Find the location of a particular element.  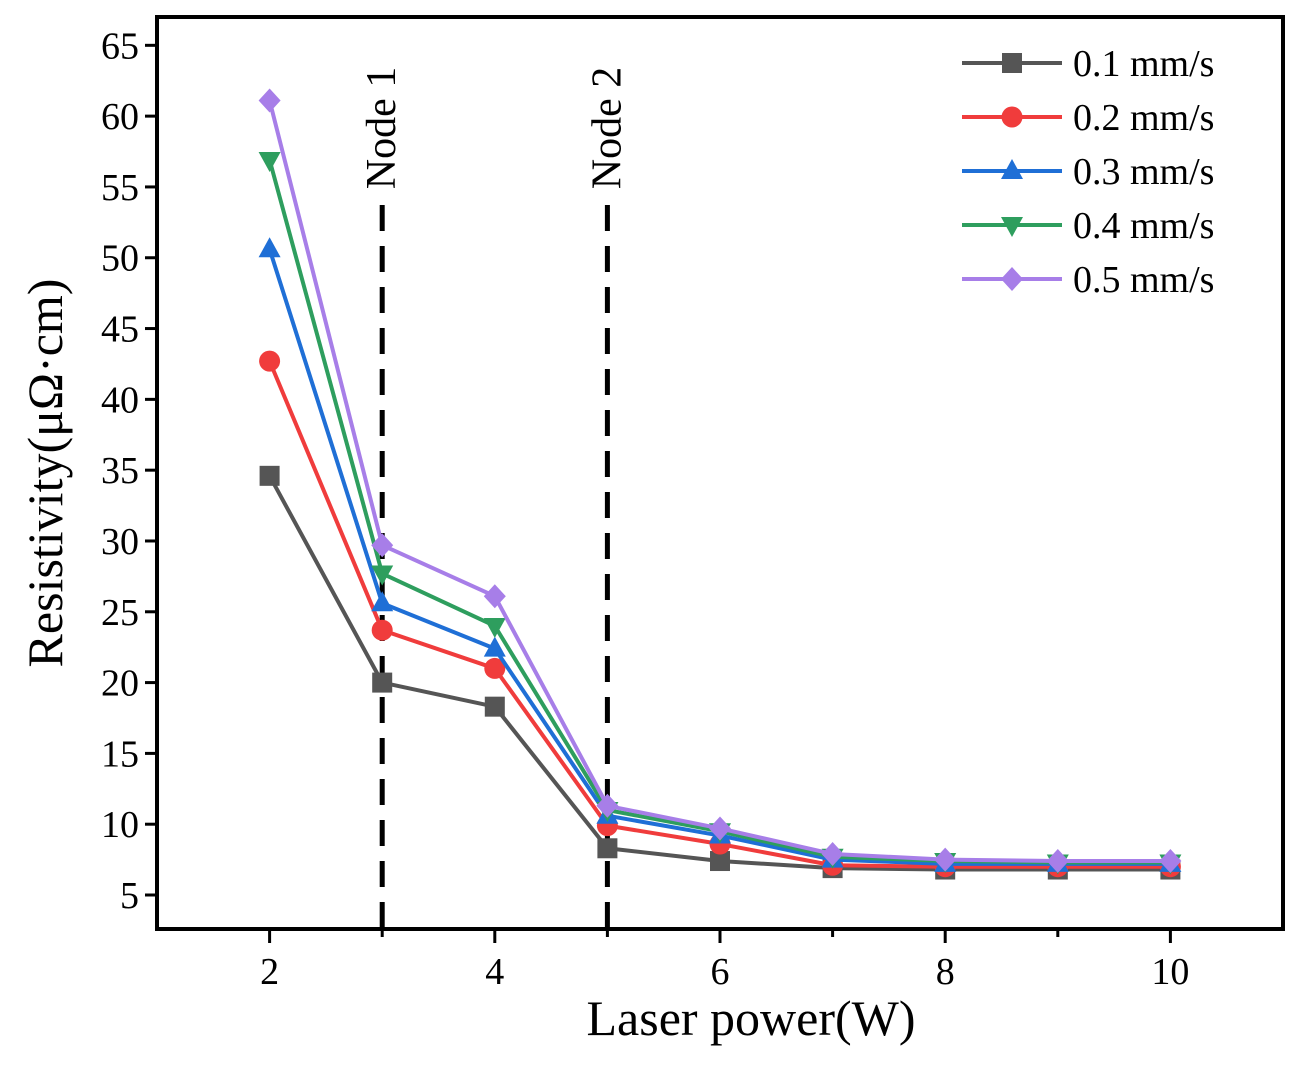

y-tick-label-65: 65 is located at coordinates (120, 46).